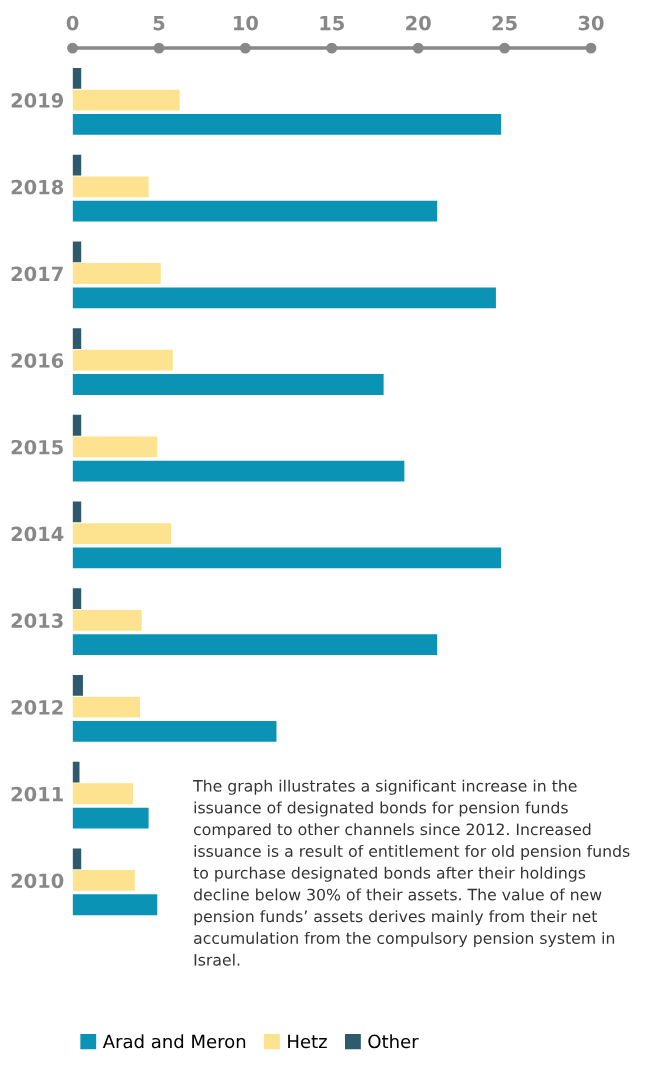 The height and width of the screenshot is (1068, 648). What do you see at coordinates (591, 23) in the screenshot?
I see `x-tick-label: 30` at bounding box center [591, 23].